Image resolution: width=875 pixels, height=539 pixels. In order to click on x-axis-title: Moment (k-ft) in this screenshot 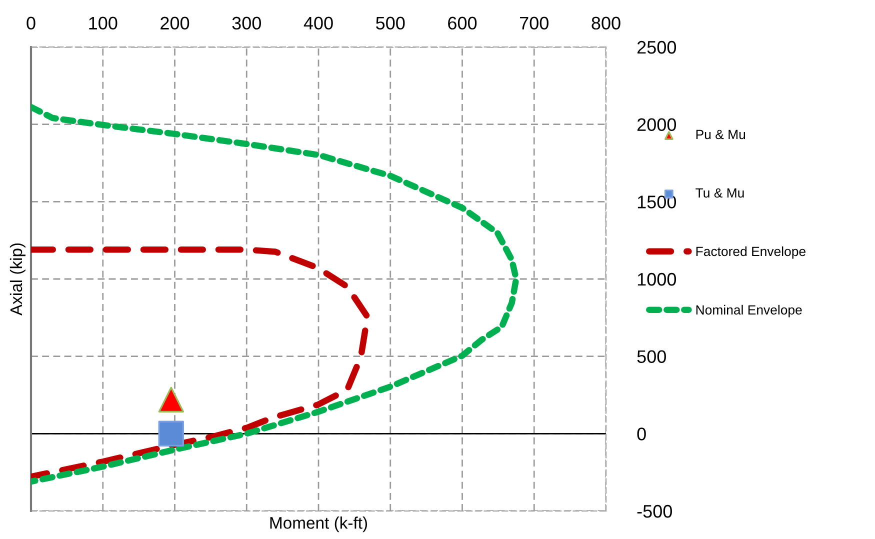, I will do `click(319, 524)`.